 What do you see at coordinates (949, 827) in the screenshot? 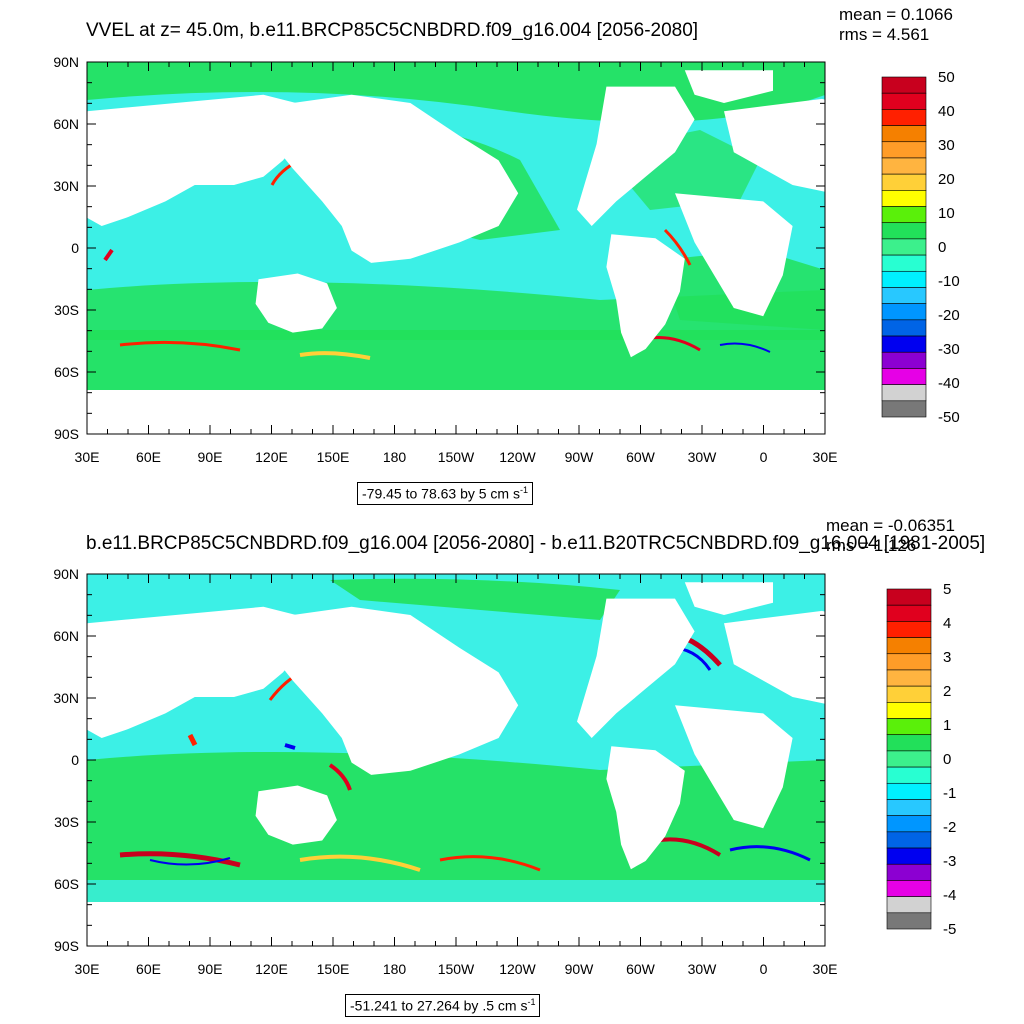
I see `colorbar-label: -2` at bounding box center [949, 827].